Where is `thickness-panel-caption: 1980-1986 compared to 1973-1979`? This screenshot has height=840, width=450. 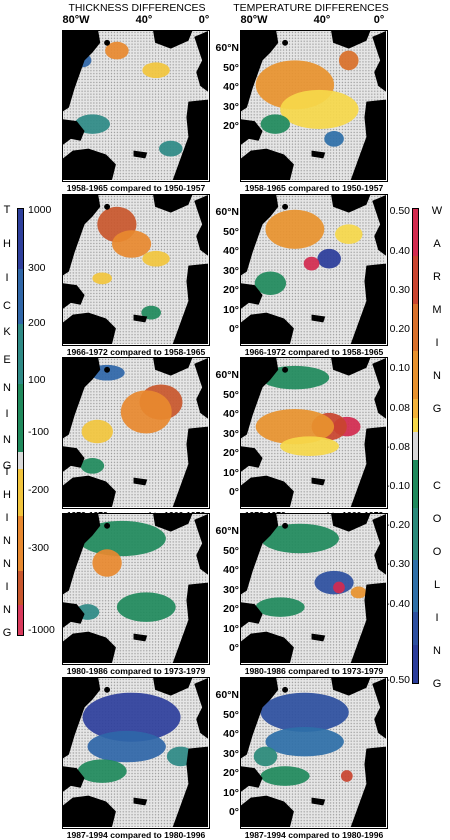
thickness-panel-caption: 1980-1986 compared to 1973-1979 is located at coordinates (136, 671).